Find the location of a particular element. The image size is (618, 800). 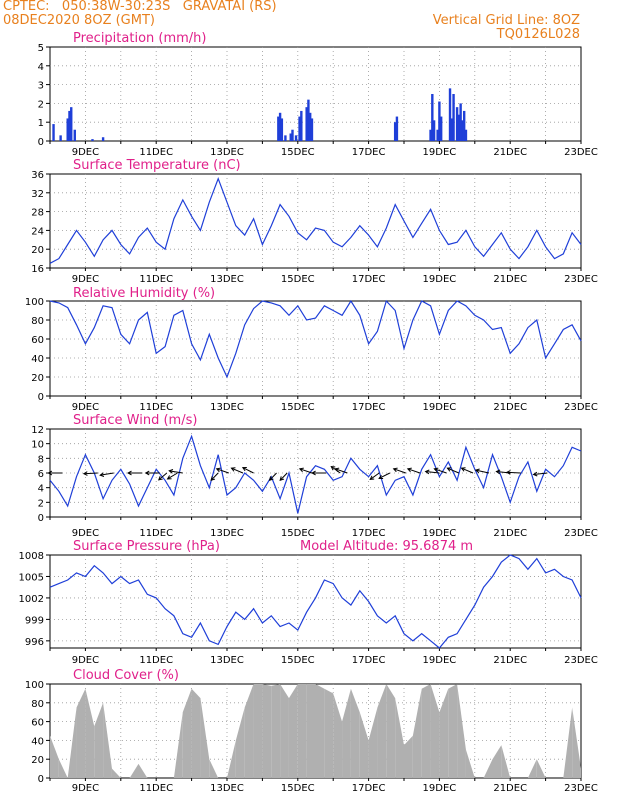

pressure-xtick-label: 9DEC is located at coordinates (85, 660).